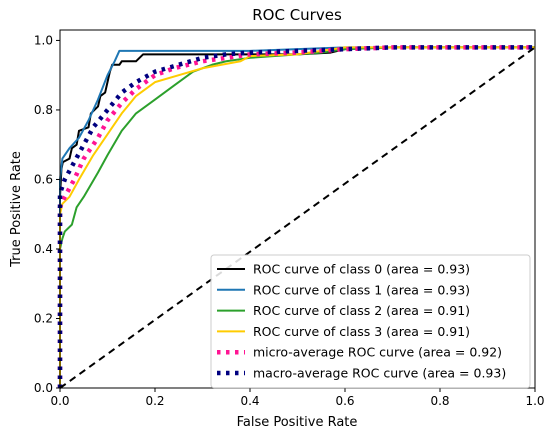  I want to click on x-tick-label: 1.0, so click(534, 401).